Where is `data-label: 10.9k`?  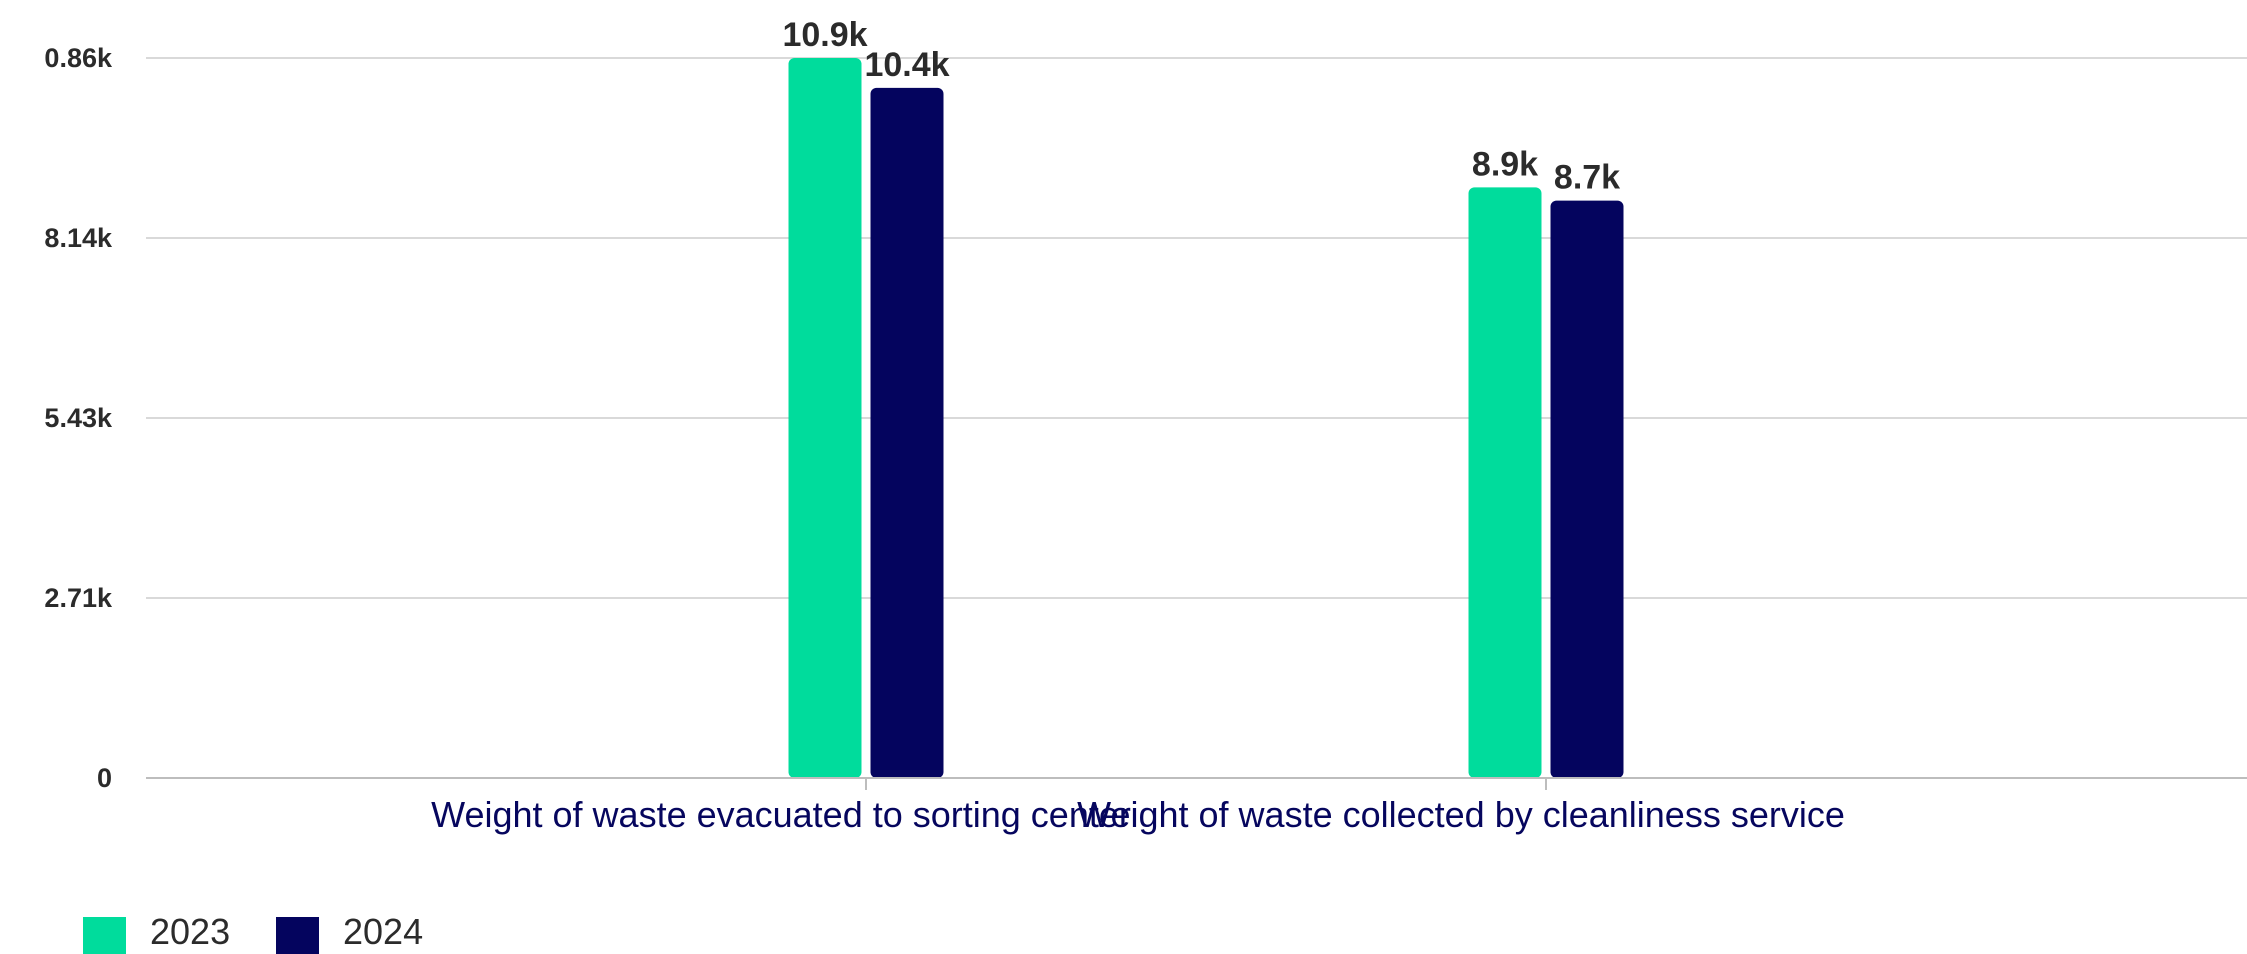
data-label: 10.9k is located at coordinates (824, 35).